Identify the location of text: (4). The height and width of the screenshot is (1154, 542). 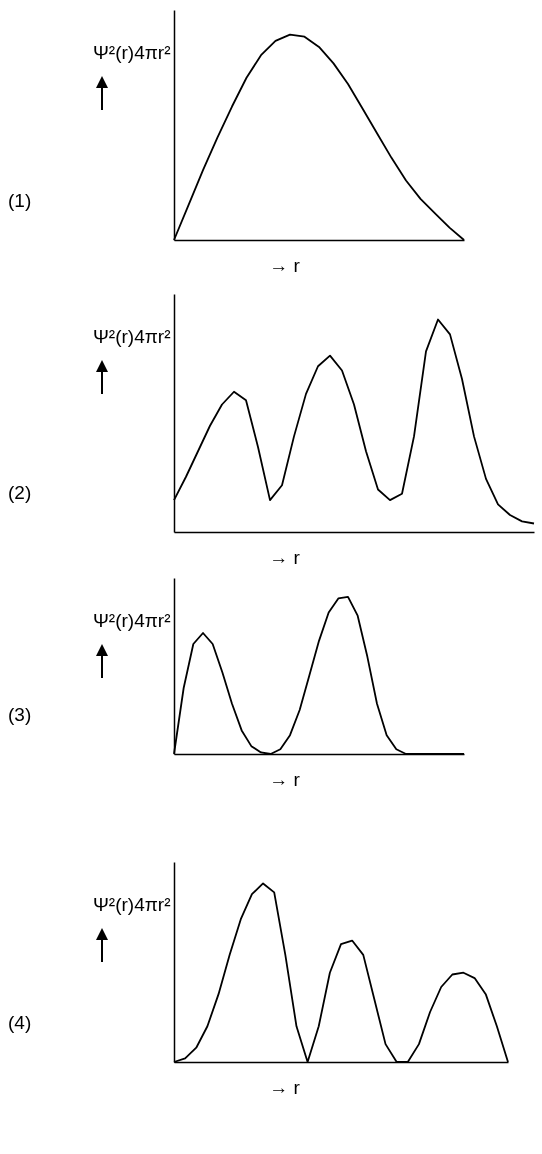
(20, 1023).